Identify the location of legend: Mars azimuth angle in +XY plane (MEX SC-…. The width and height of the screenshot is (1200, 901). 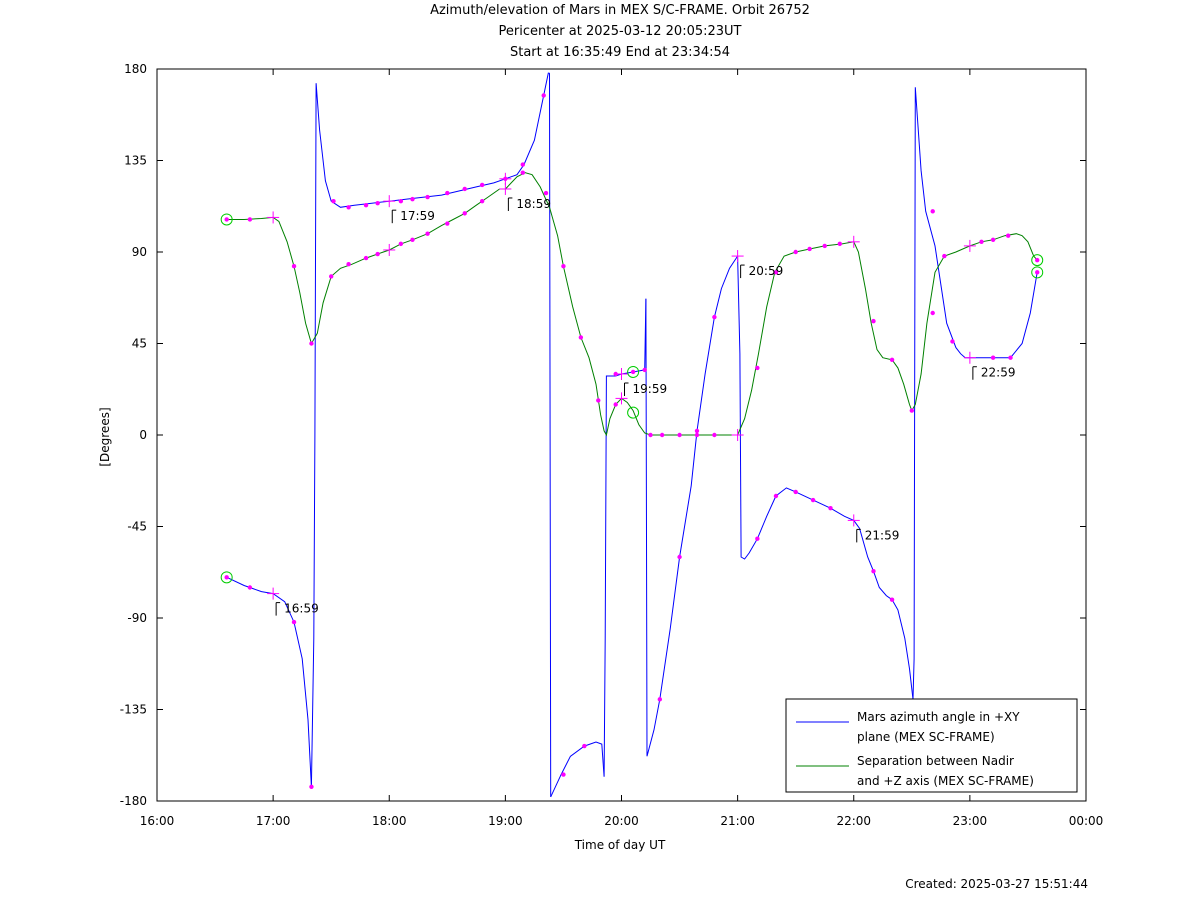
(931, 745).